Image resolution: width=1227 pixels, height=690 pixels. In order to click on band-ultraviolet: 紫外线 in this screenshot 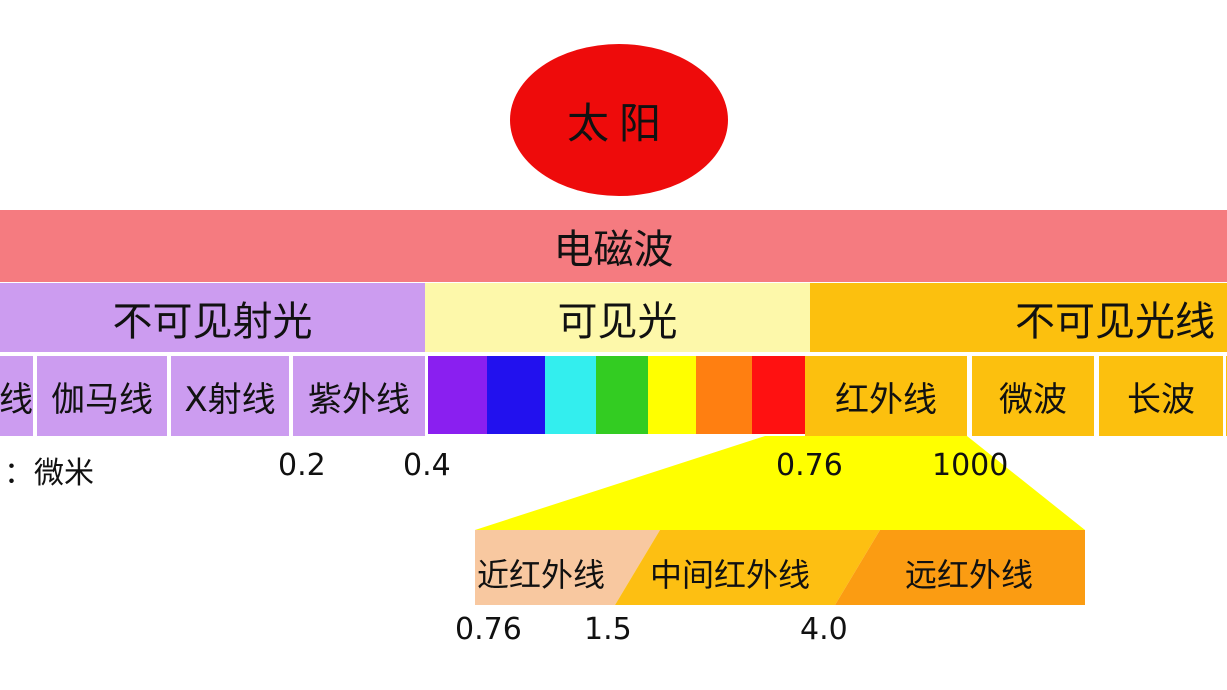, I will do `click(359, 396)`.